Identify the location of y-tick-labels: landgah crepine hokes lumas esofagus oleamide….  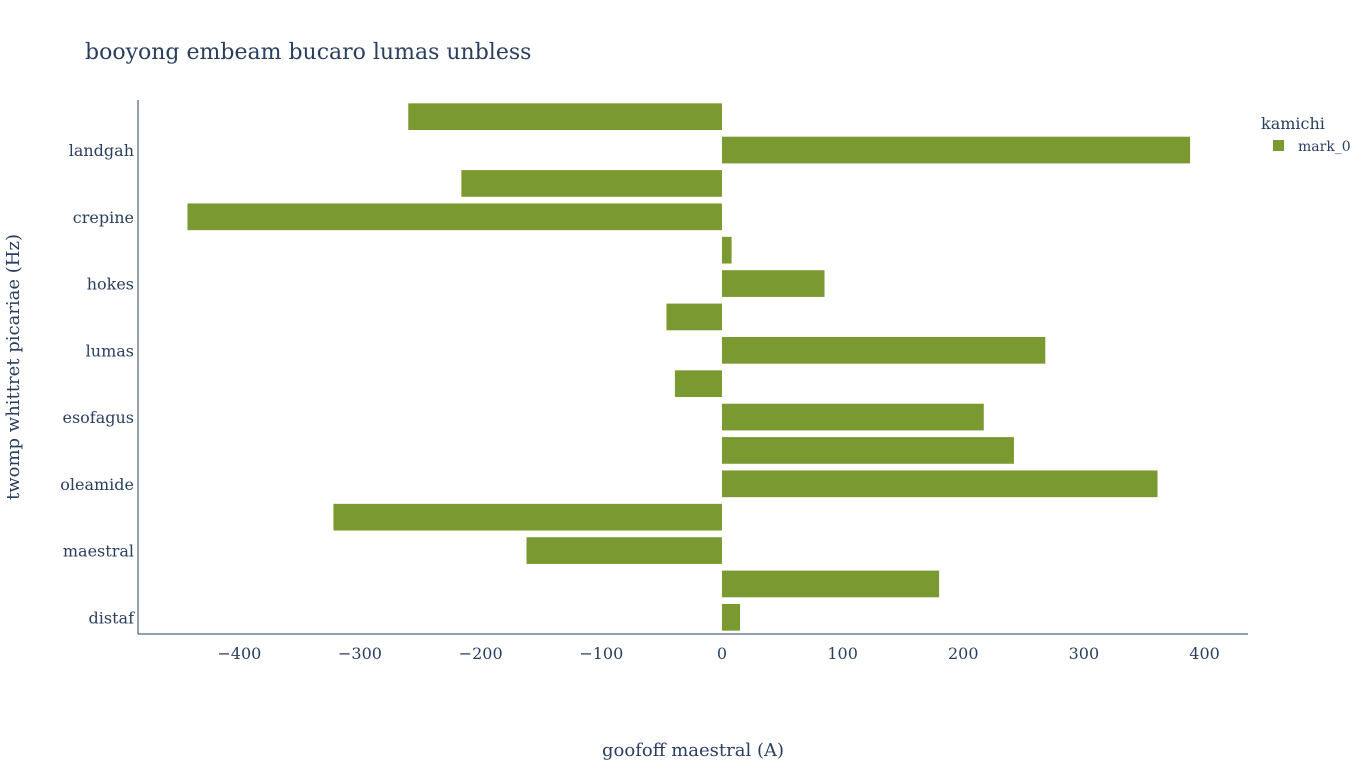
(97, 384).